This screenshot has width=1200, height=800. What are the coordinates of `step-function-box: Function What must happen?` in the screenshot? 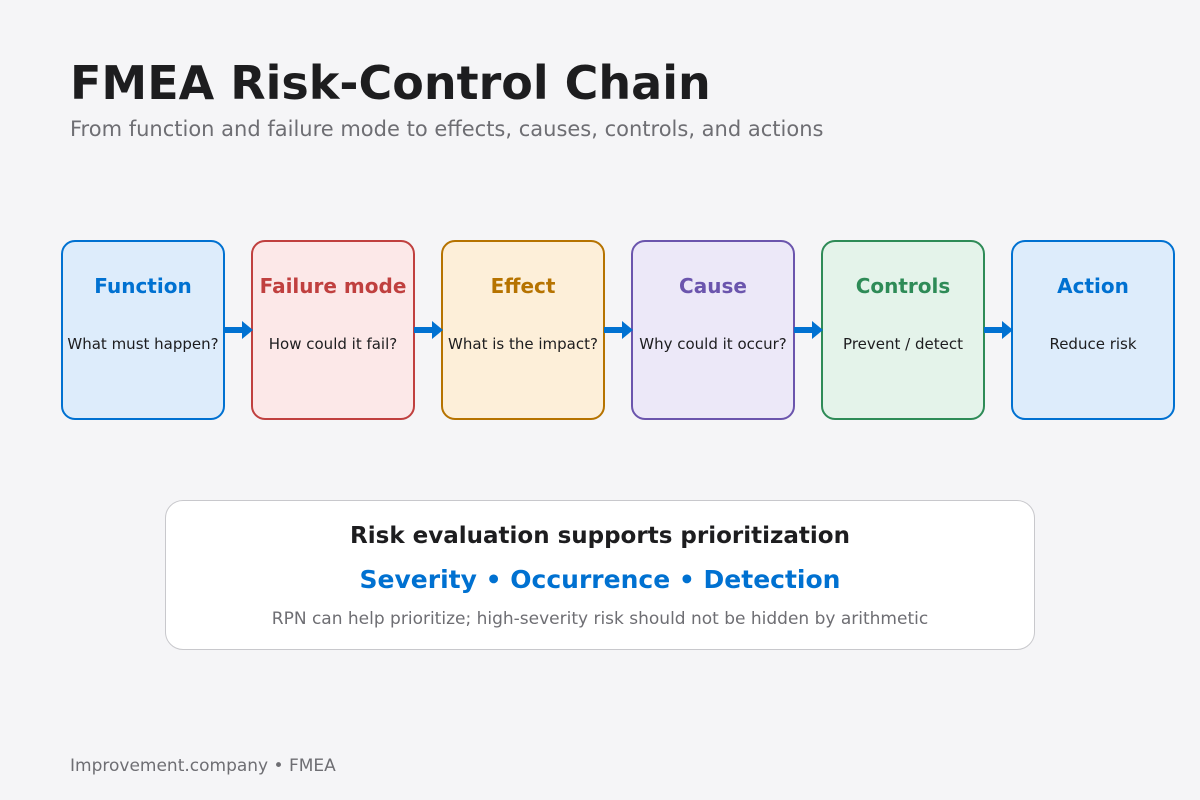 It's located at (143, 330).